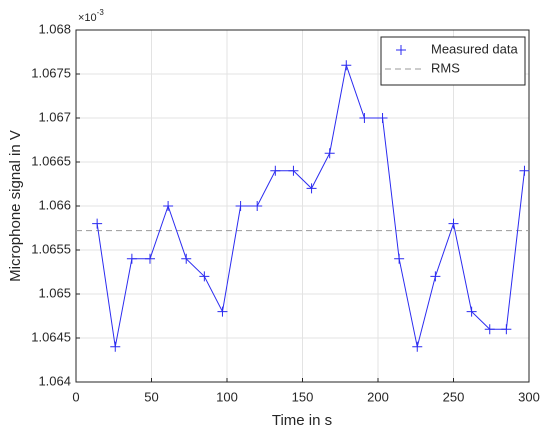 The height and width of the screenshot is (434, 550). I want to click on y-tick-label: 1.0675, so click(51, 72).